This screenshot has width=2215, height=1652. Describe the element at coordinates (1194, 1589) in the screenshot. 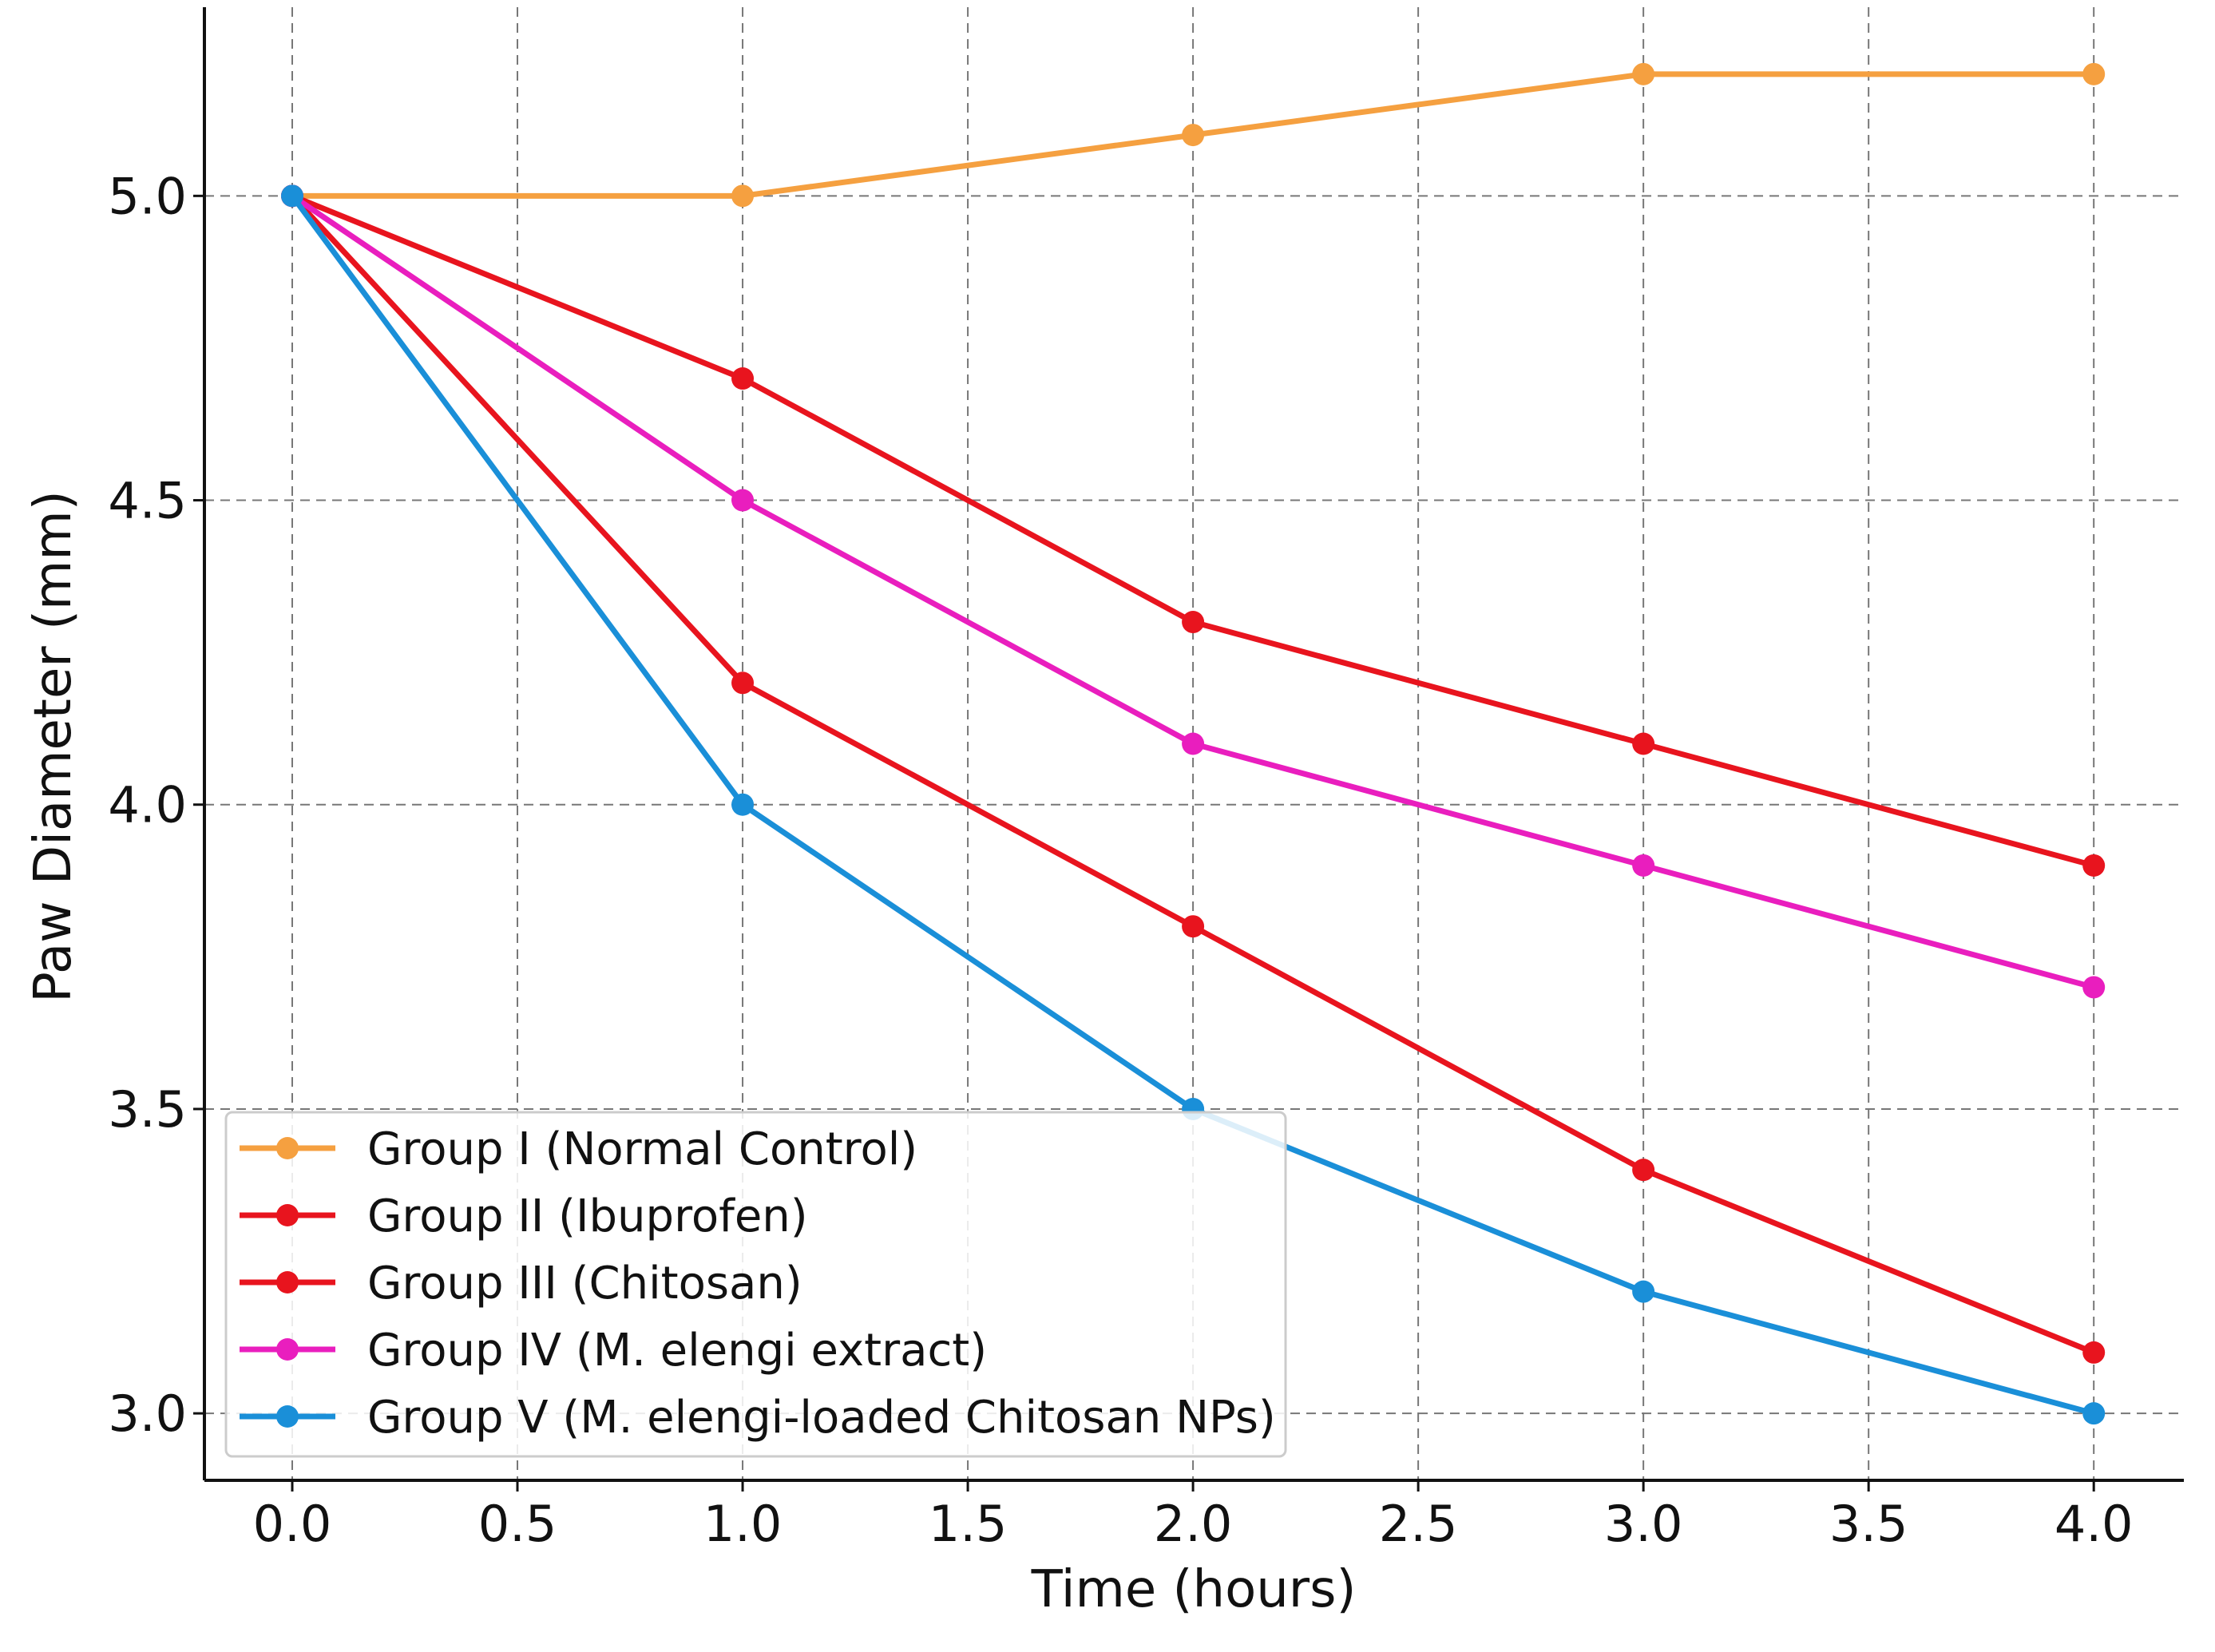

I see `x-axis-label: Time (hours)` at that location.